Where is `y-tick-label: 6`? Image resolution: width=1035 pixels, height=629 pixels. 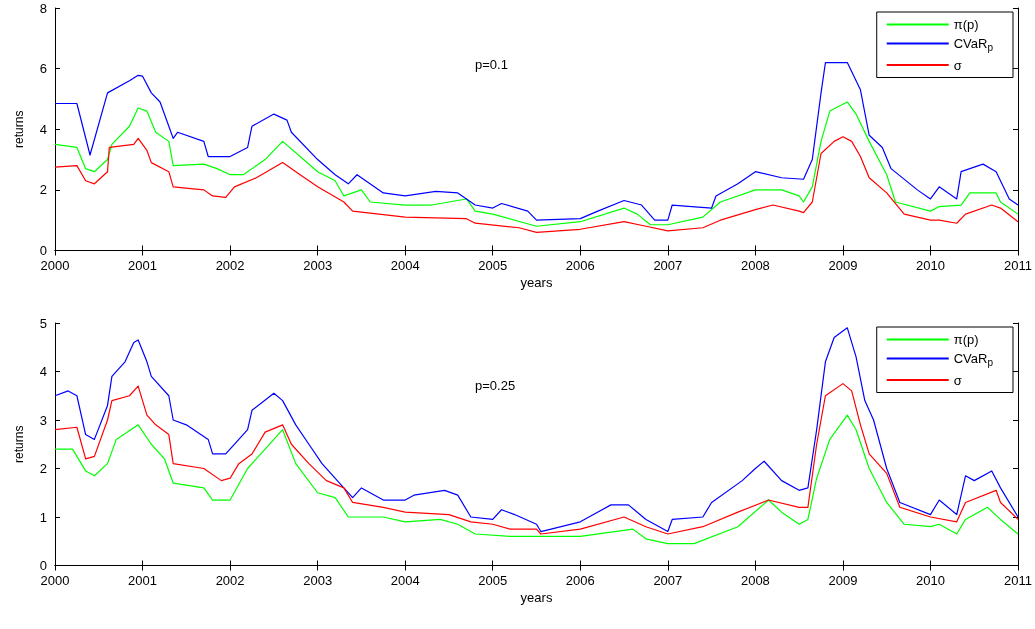
y-tick-label: 6 is located at coordinates (43, 69).